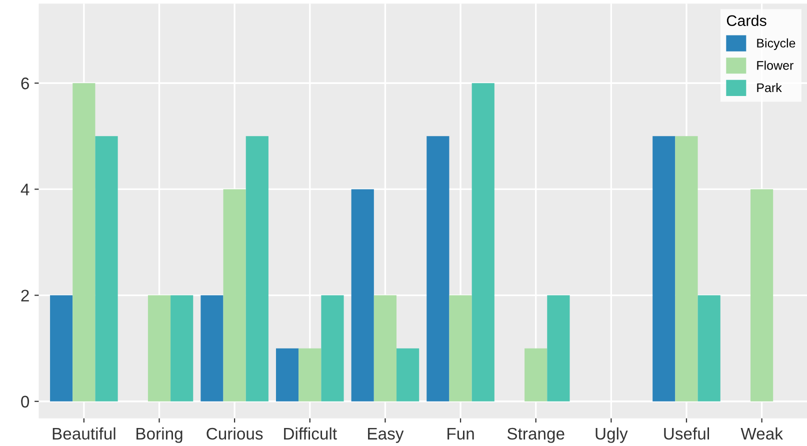 The image size is (807, 446). I want to click on legend-title: Cards, so click(746, 20).